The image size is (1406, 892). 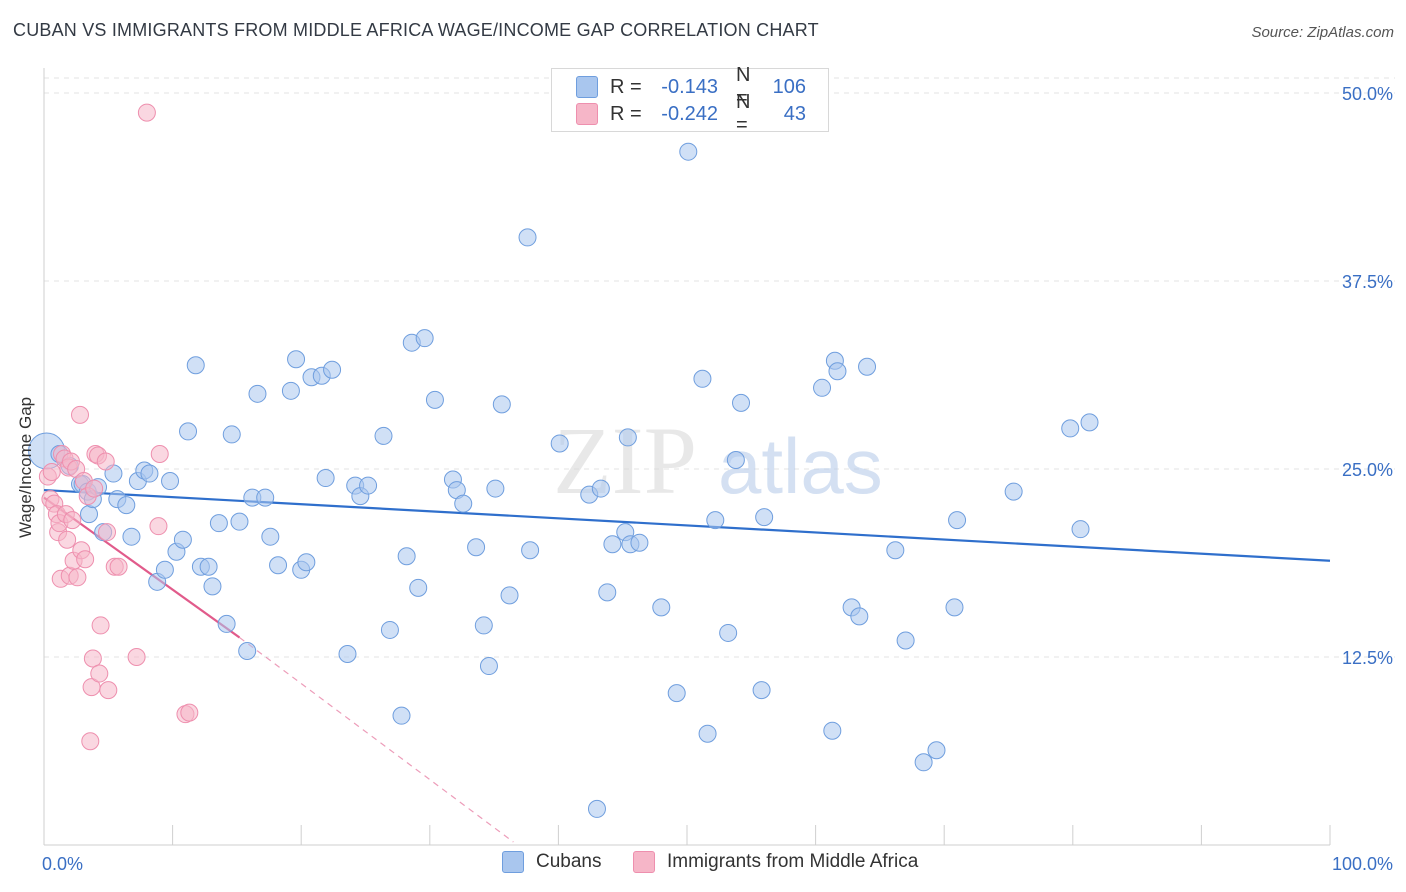 What do you see at coordinates (25, 467) in the screenshot?
I see `y-axis-label: Wage/Income Gap` at bounding box center [25, 467].